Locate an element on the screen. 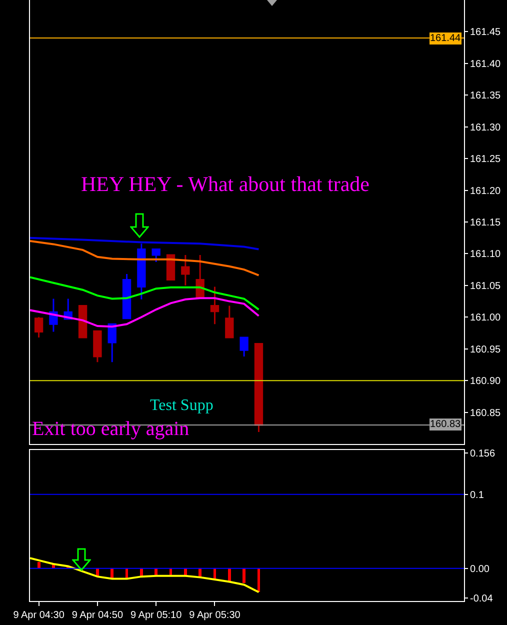 Image resolution: width=507 pixels, height=625 pixels. y-tick-label: 161.45 is located at coordinates (486, 32).